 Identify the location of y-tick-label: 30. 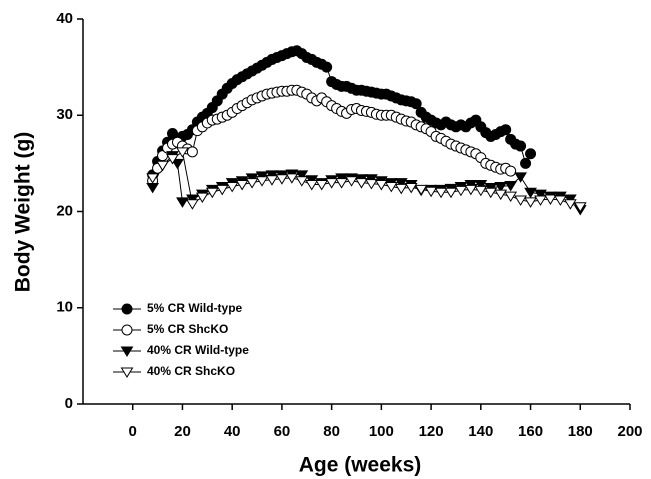
(64, 114).